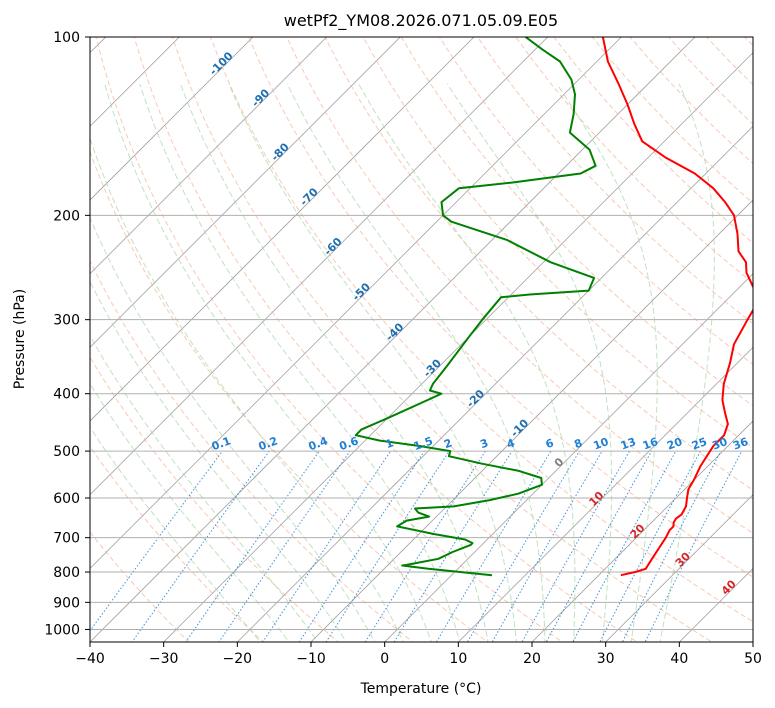  I want to click on x-tick-label: −10, so click(311, 659).